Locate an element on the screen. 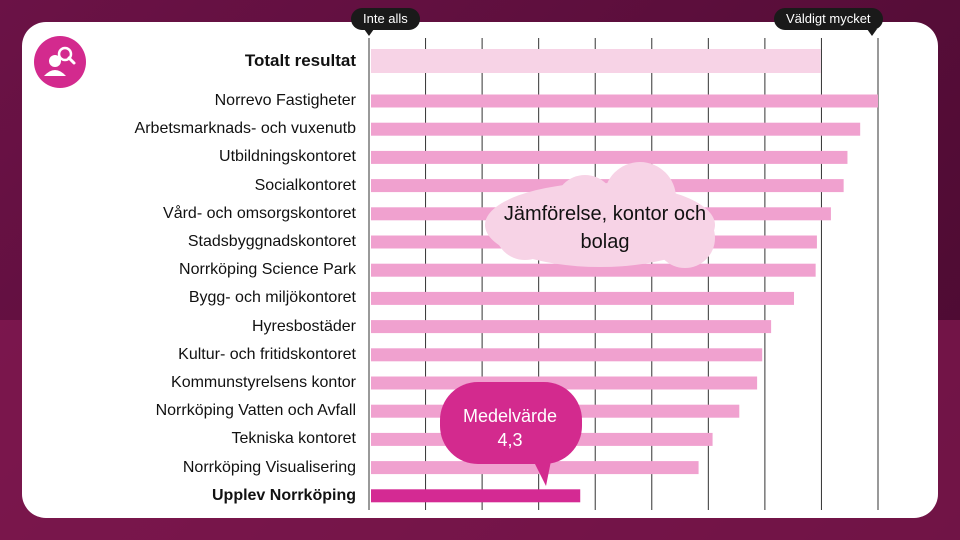  category-label: Kultur- och fritidskontoret is located at coordinates (267, 354).